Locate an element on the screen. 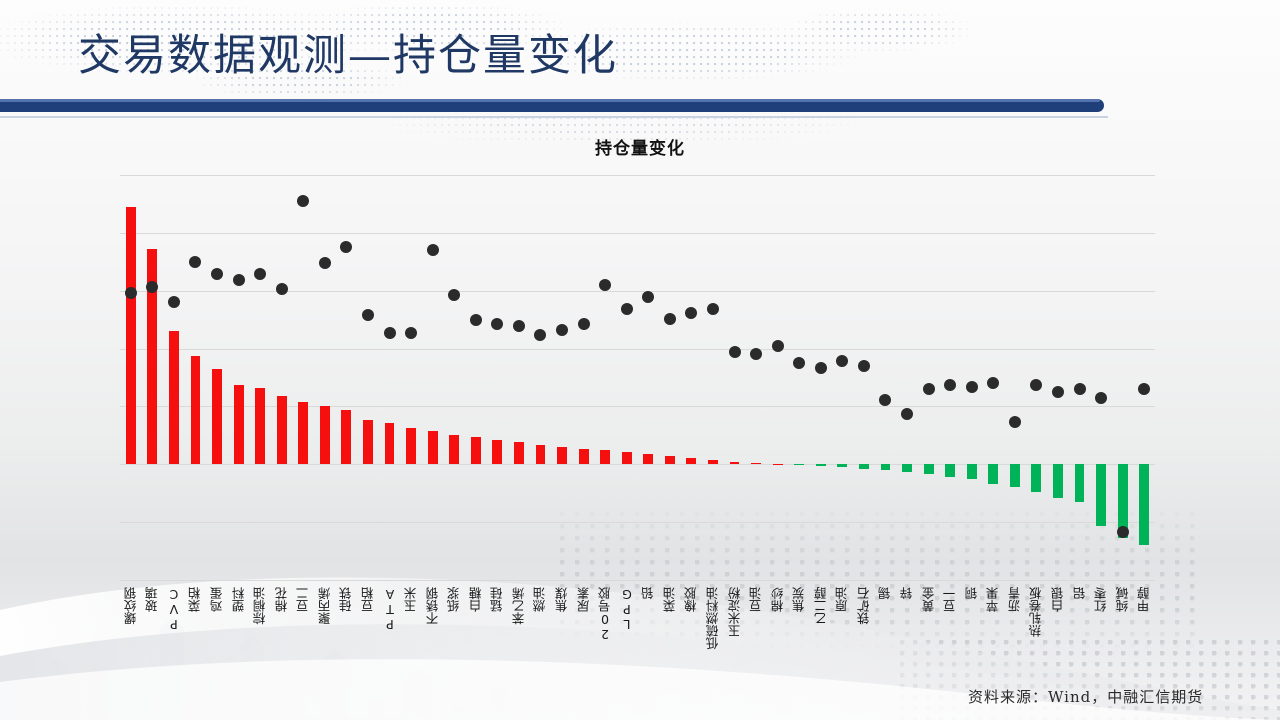 This screenshot has height=720, width=1280. chart-title: 持仓量变化 is located at coordinates (640, 149).